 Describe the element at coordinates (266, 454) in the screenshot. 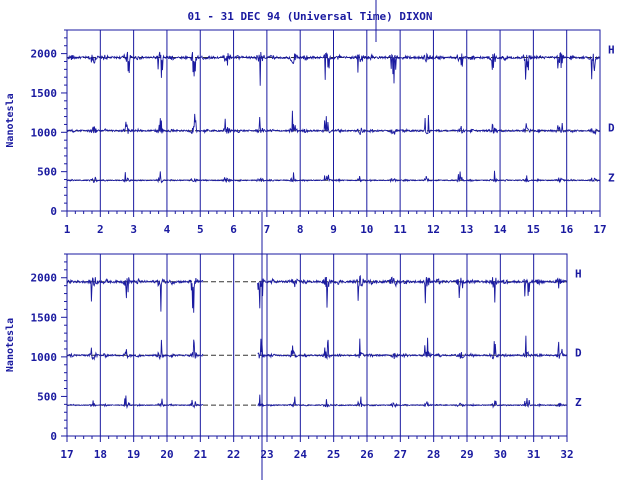

I see `x-tick-label: 23` at that location.